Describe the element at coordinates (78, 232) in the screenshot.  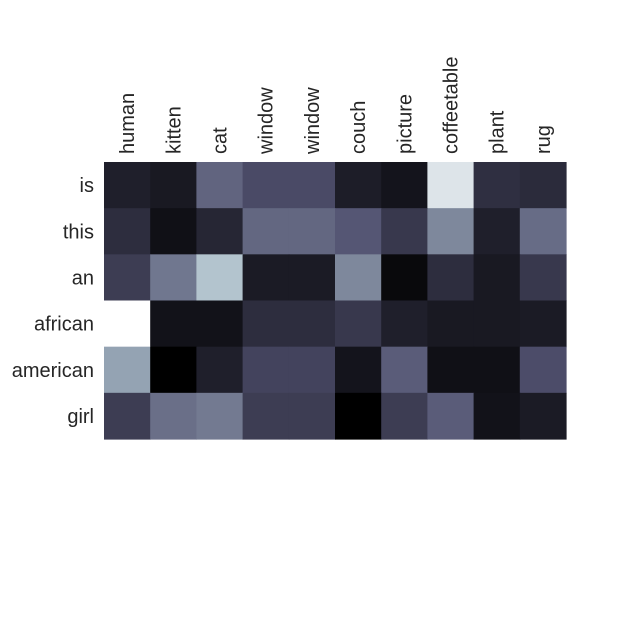
I see `y-tick-label: this` at that location.